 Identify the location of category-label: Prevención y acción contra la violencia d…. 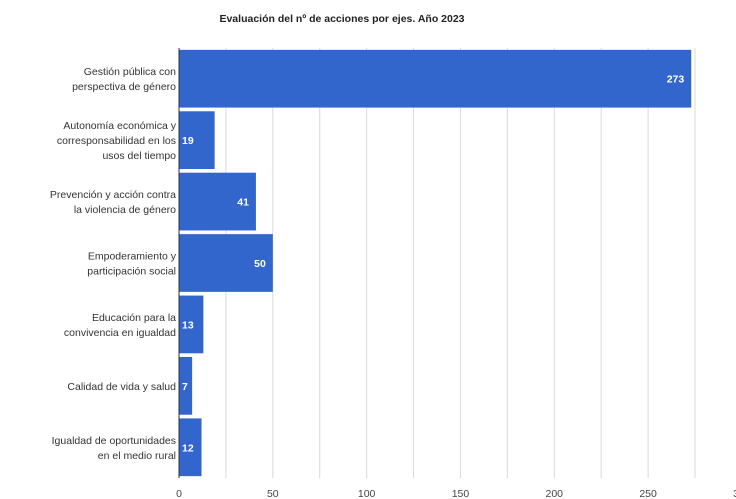
(113, 202).